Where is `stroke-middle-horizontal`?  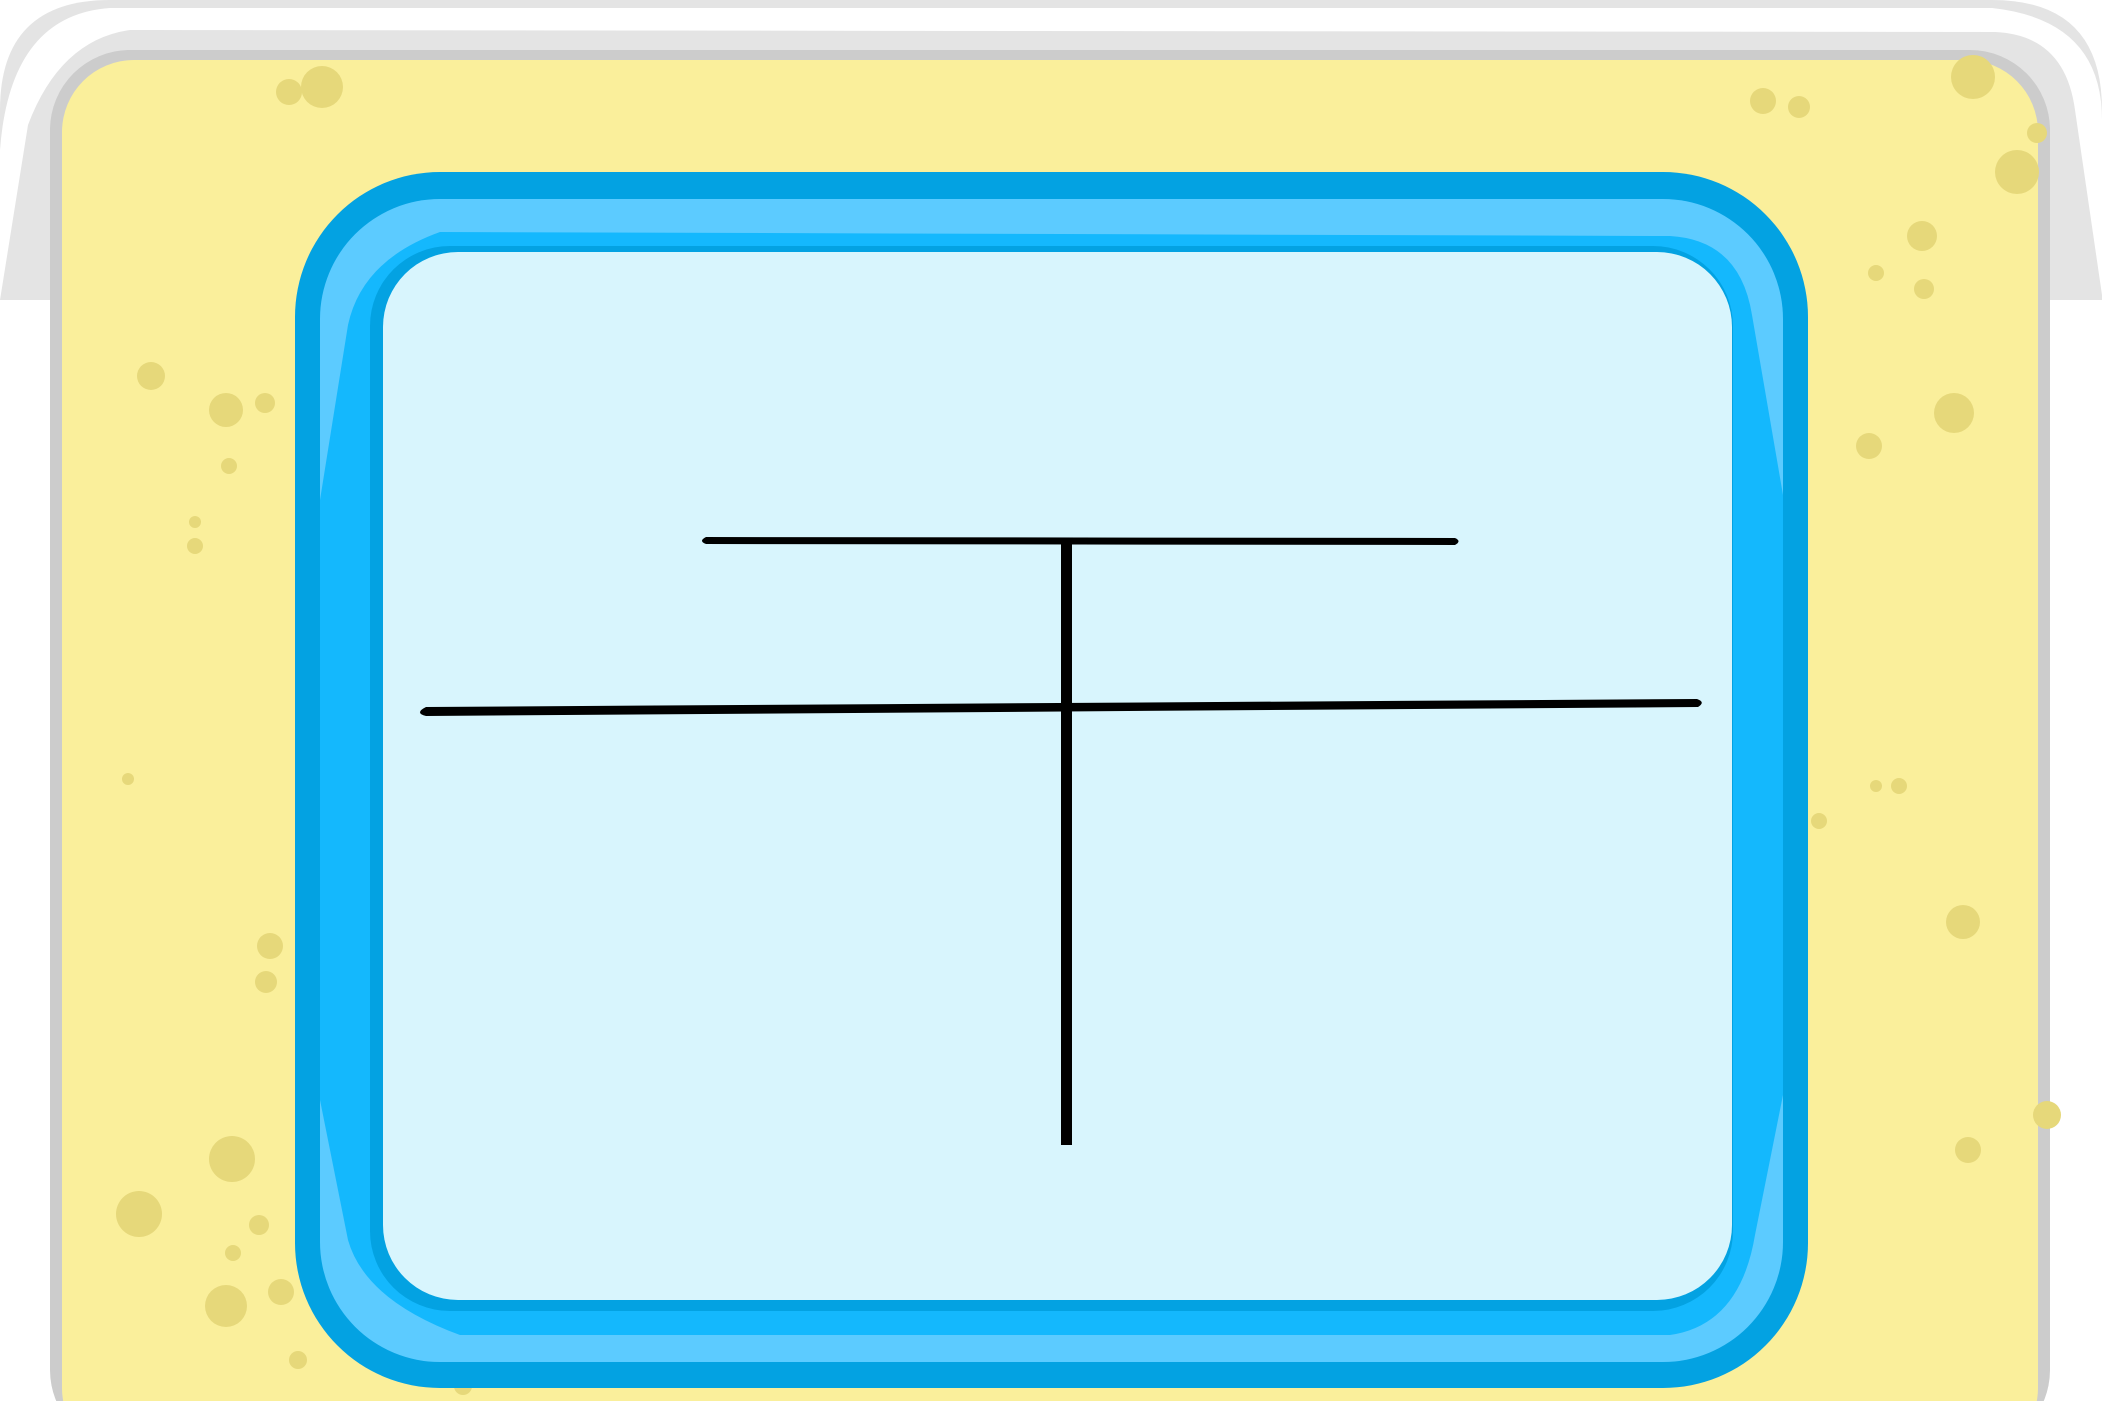
stroke-middle-horizontal is located at coordinates (1061, 707).